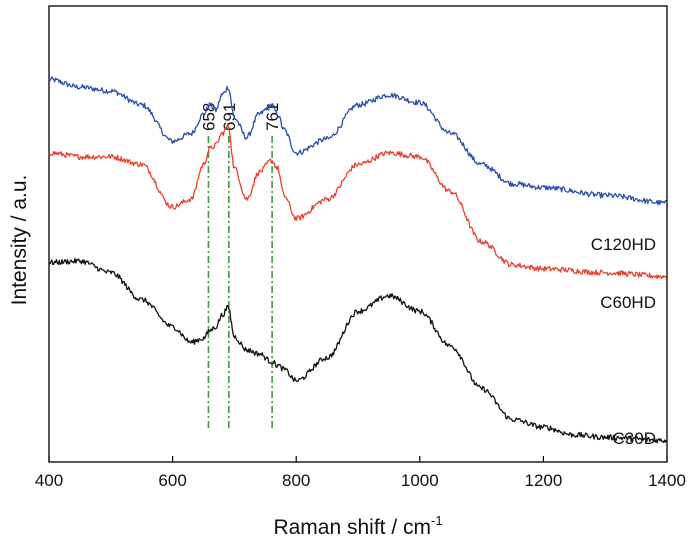 Image resolution: width=700 pixels, height=543 pixels. What do you see at coordinates (272, 117) in the screenshot?
I see `reference-label-761: 761` at bounding box center [272, 117].